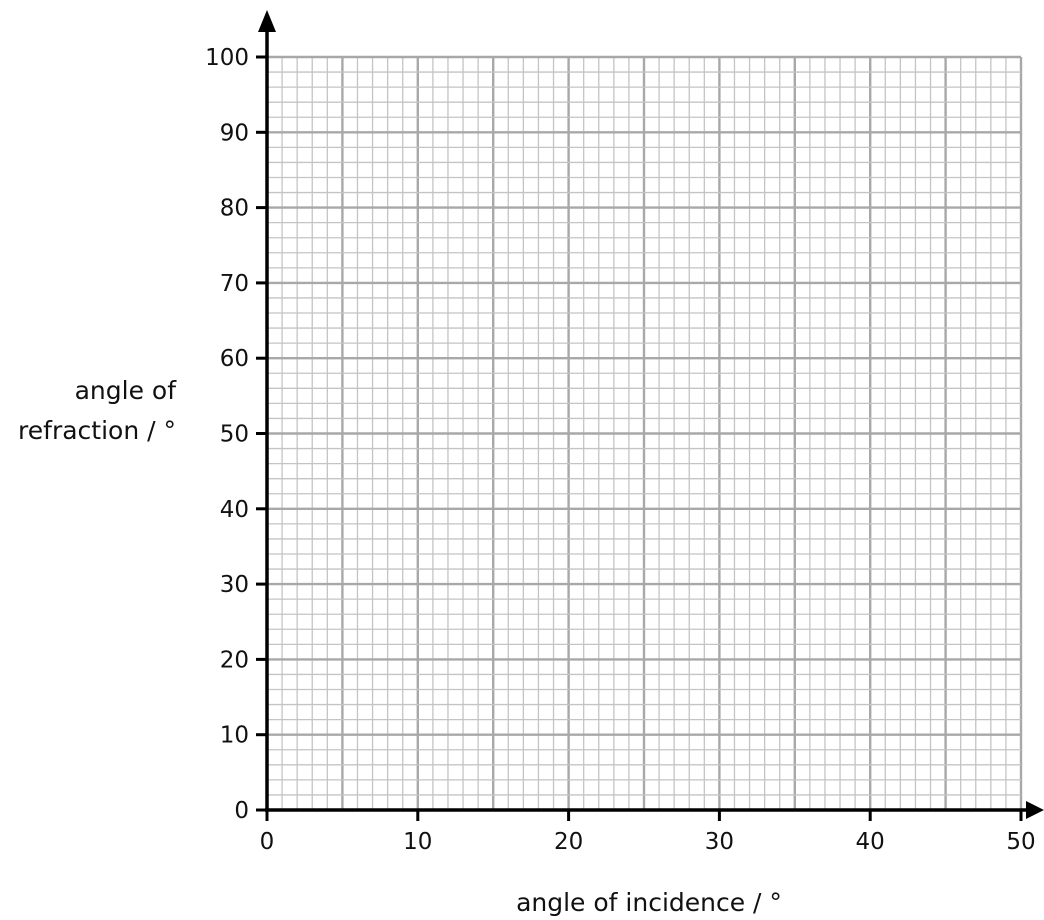 The image size is (1044, 920). I want to click on y-axis-title-line-2: refraction / °, so click(97, 430).